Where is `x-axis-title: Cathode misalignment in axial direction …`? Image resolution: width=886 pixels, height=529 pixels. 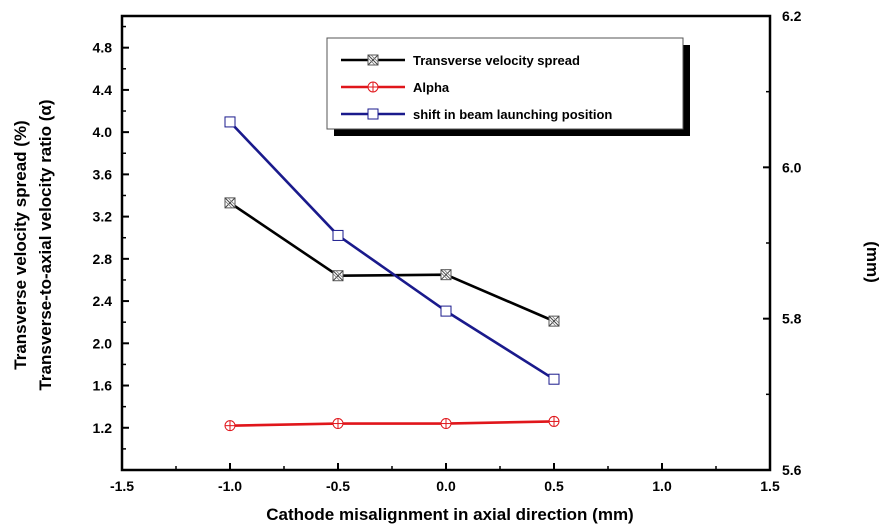 x-axis-title: Cathode misalignment in axial direction … is located at coordinates (449, 514).